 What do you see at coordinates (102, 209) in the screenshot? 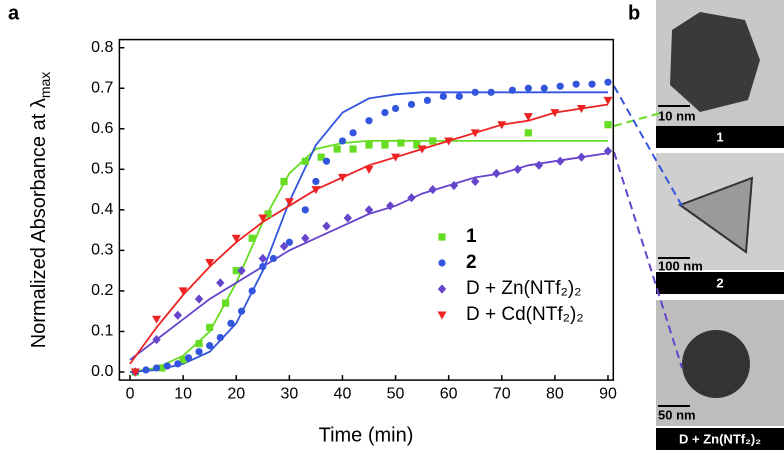
I see `y-tick-label: 0.4` at bounding box center [102, 209].